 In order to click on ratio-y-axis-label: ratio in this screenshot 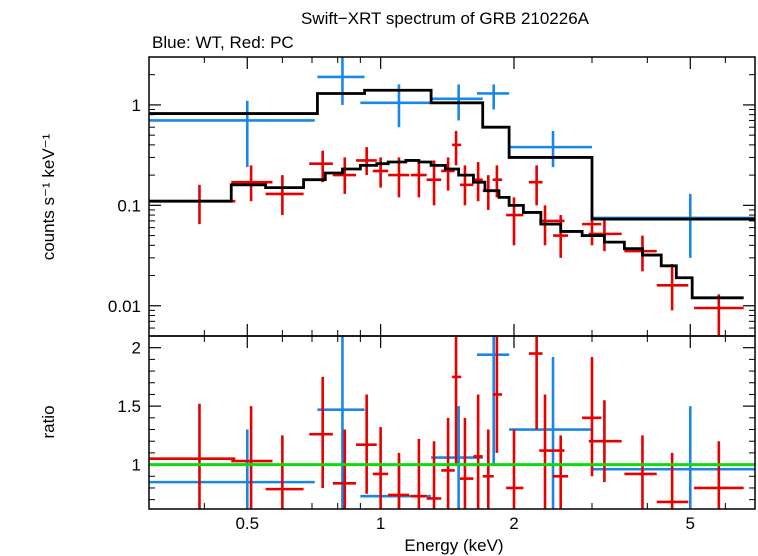, I will do `click(48, 421)`.